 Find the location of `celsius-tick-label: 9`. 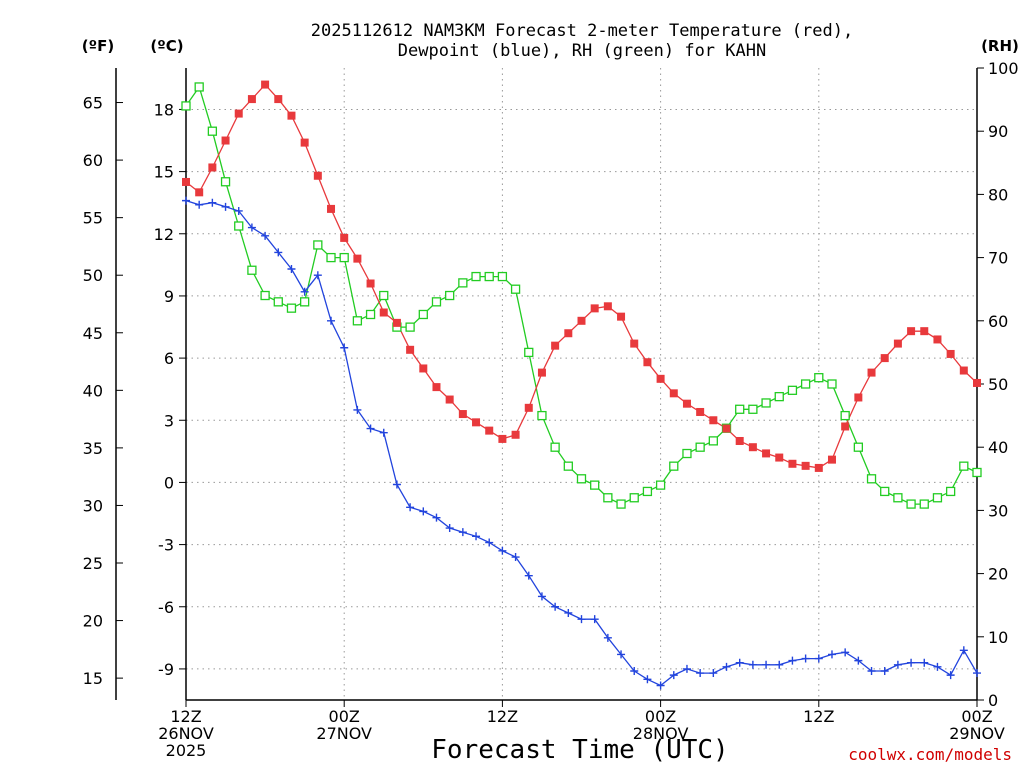

celsius-tick-label: 9 is located at coordinates (169, 296).